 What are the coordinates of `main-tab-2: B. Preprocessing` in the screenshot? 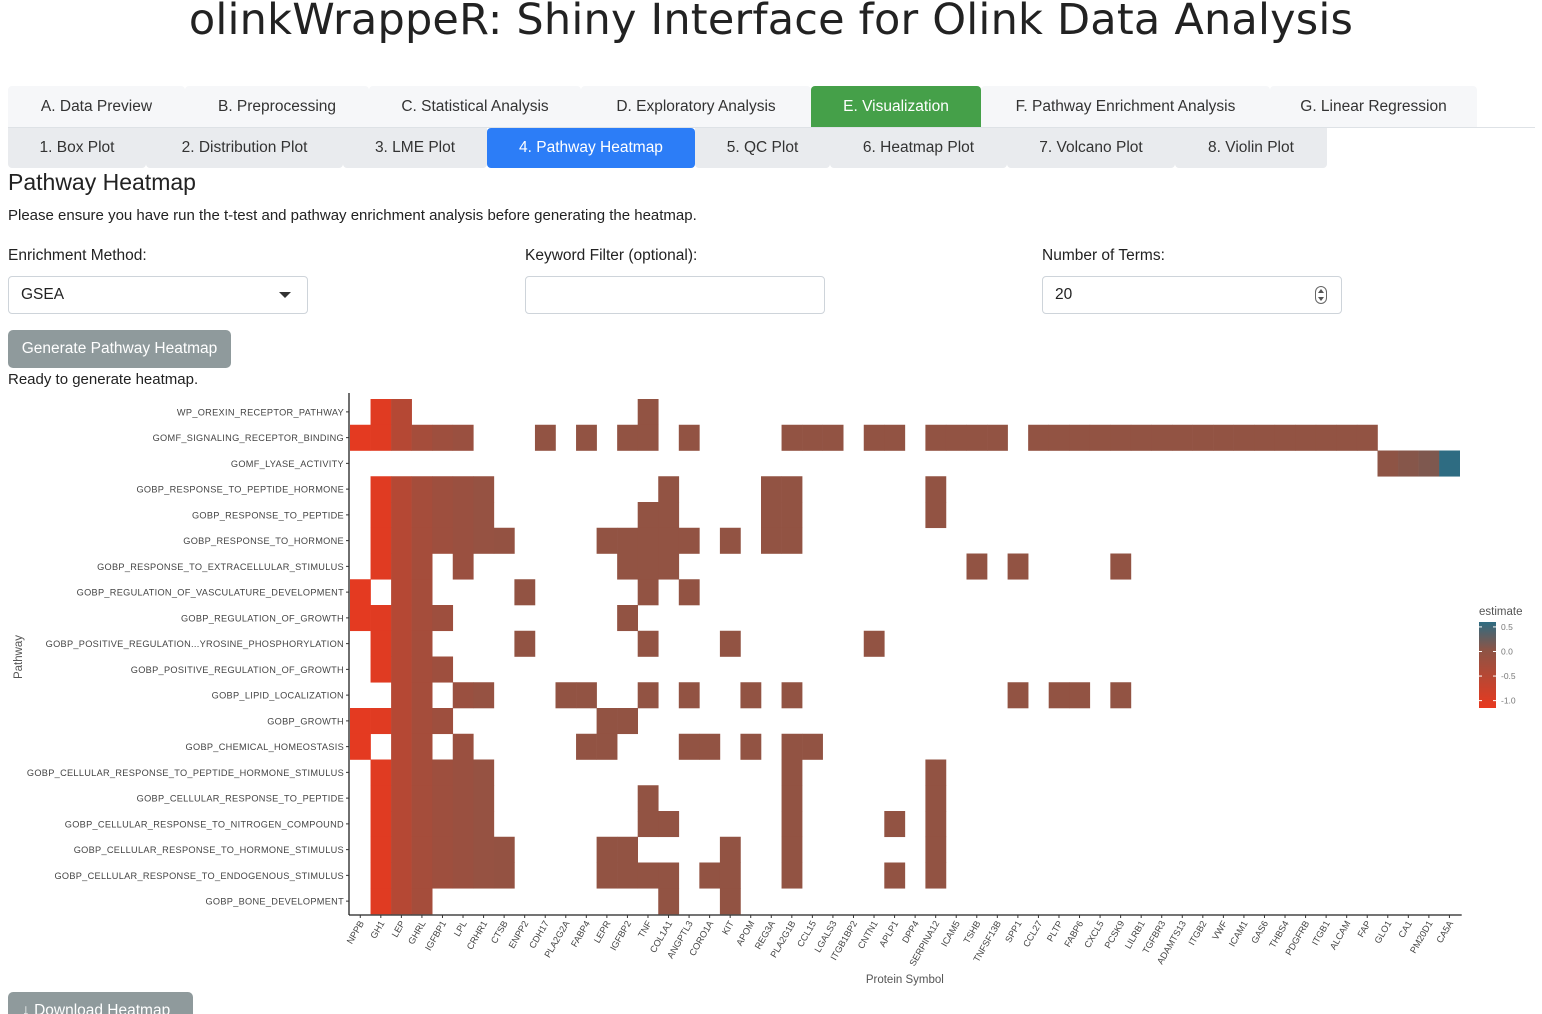 It's located at (277, 106).